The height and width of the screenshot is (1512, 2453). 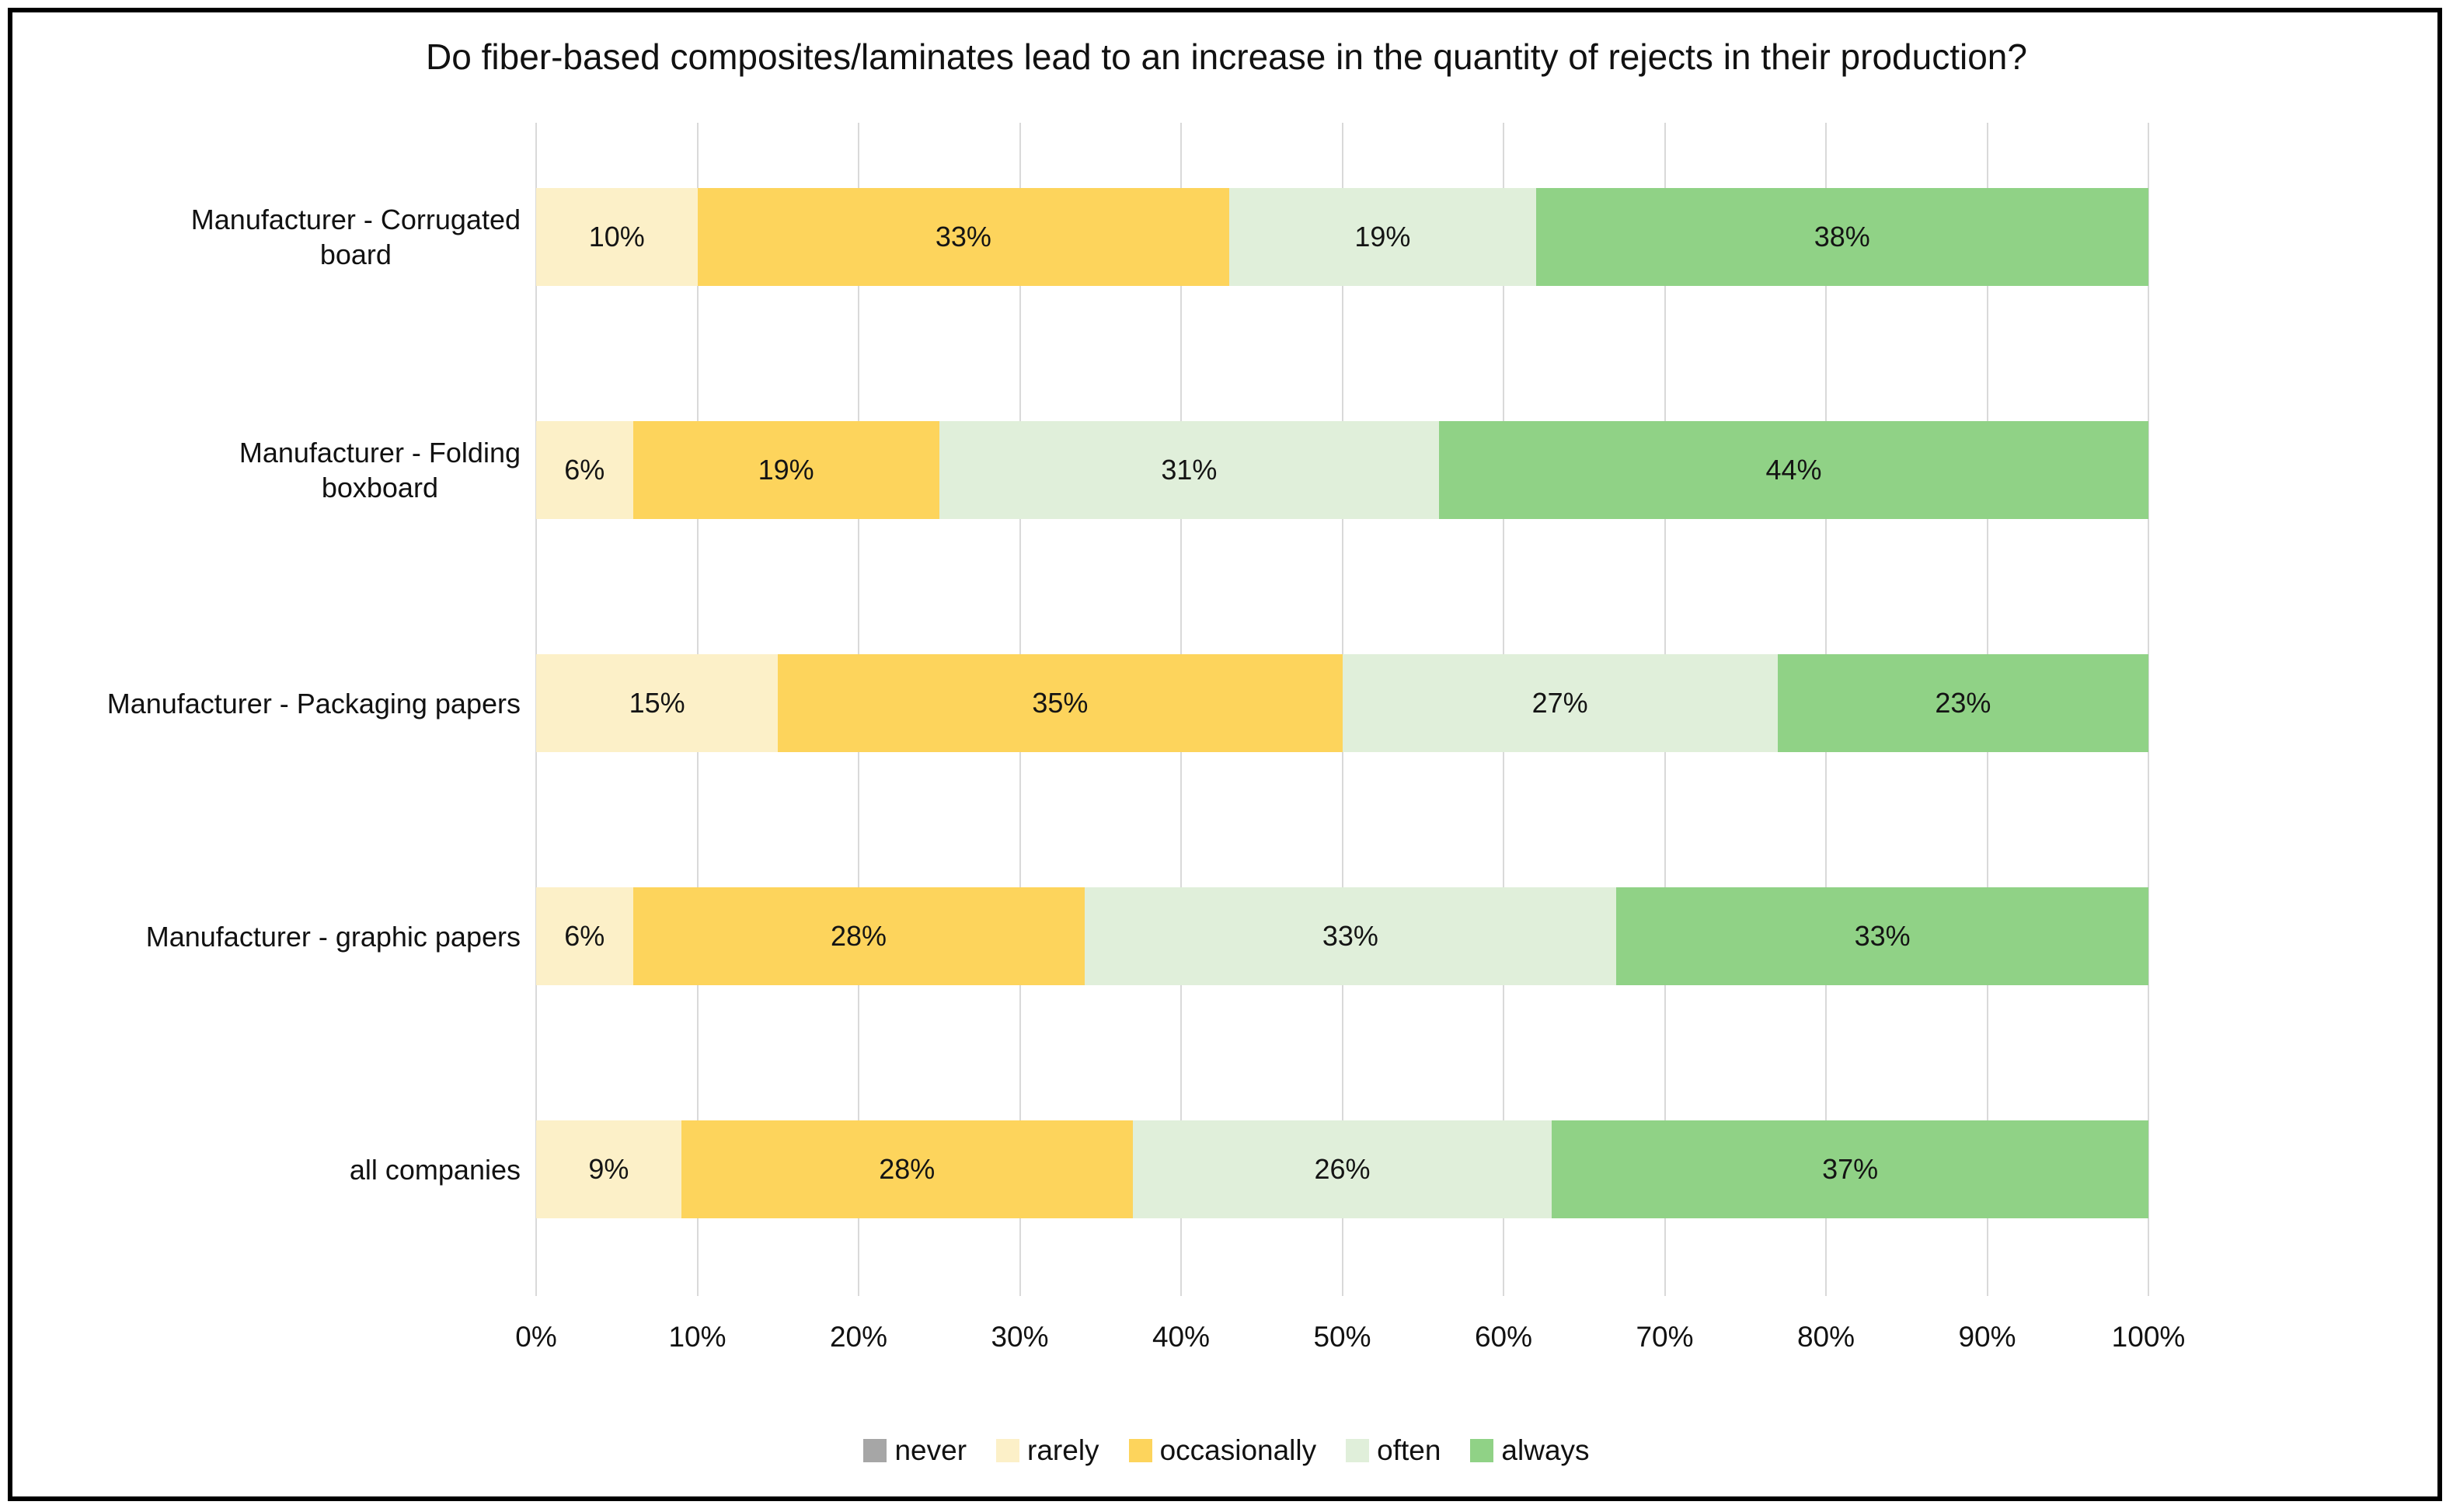 I want to click on bar-segment-always: 38%, so click(x=1841, y=237).